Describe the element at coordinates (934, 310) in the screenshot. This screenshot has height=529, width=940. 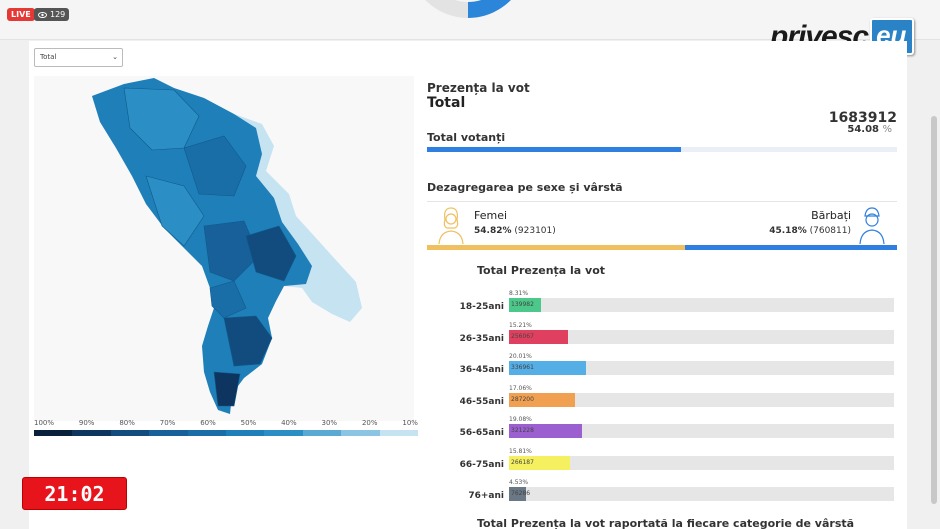
I see `scrollbar` at that location.